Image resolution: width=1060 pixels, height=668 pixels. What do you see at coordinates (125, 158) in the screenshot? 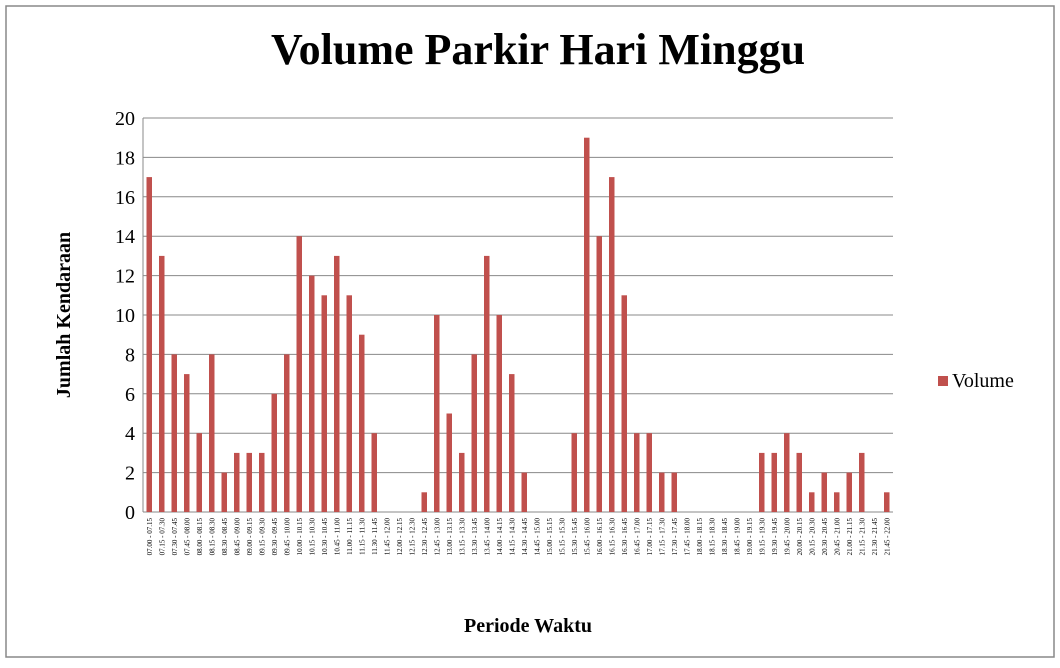
I see `y-tick-label: 18` at bounding box center [125, 158].